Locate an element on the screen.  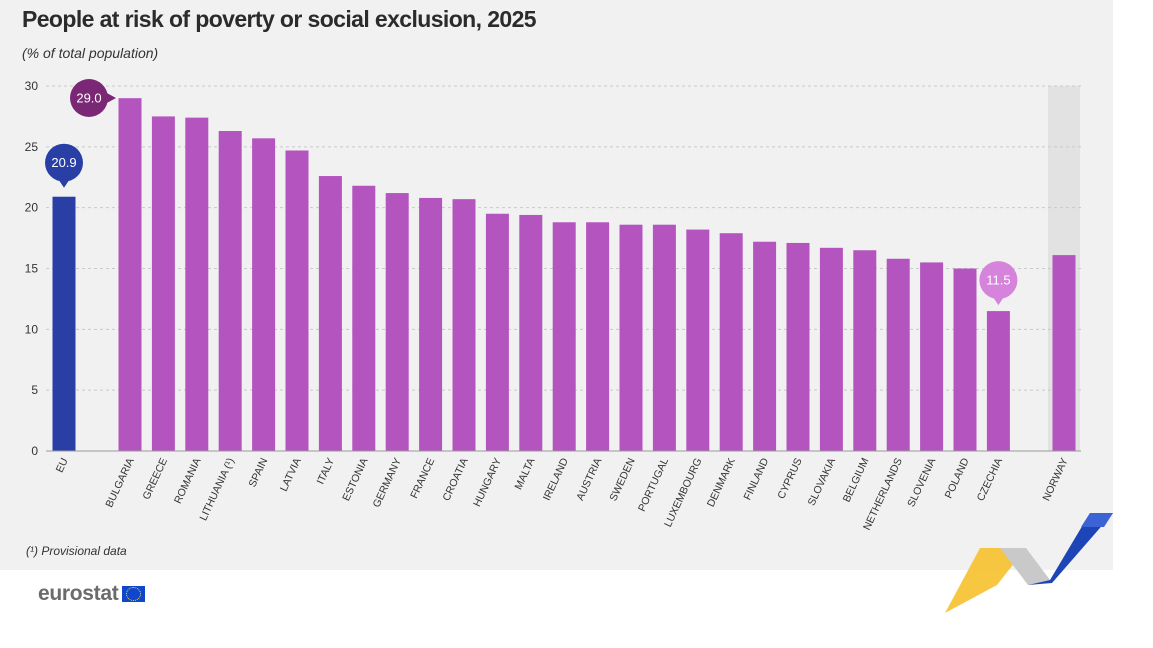
x-tick-label: BULGARIA is located at coordinates (119, 482).